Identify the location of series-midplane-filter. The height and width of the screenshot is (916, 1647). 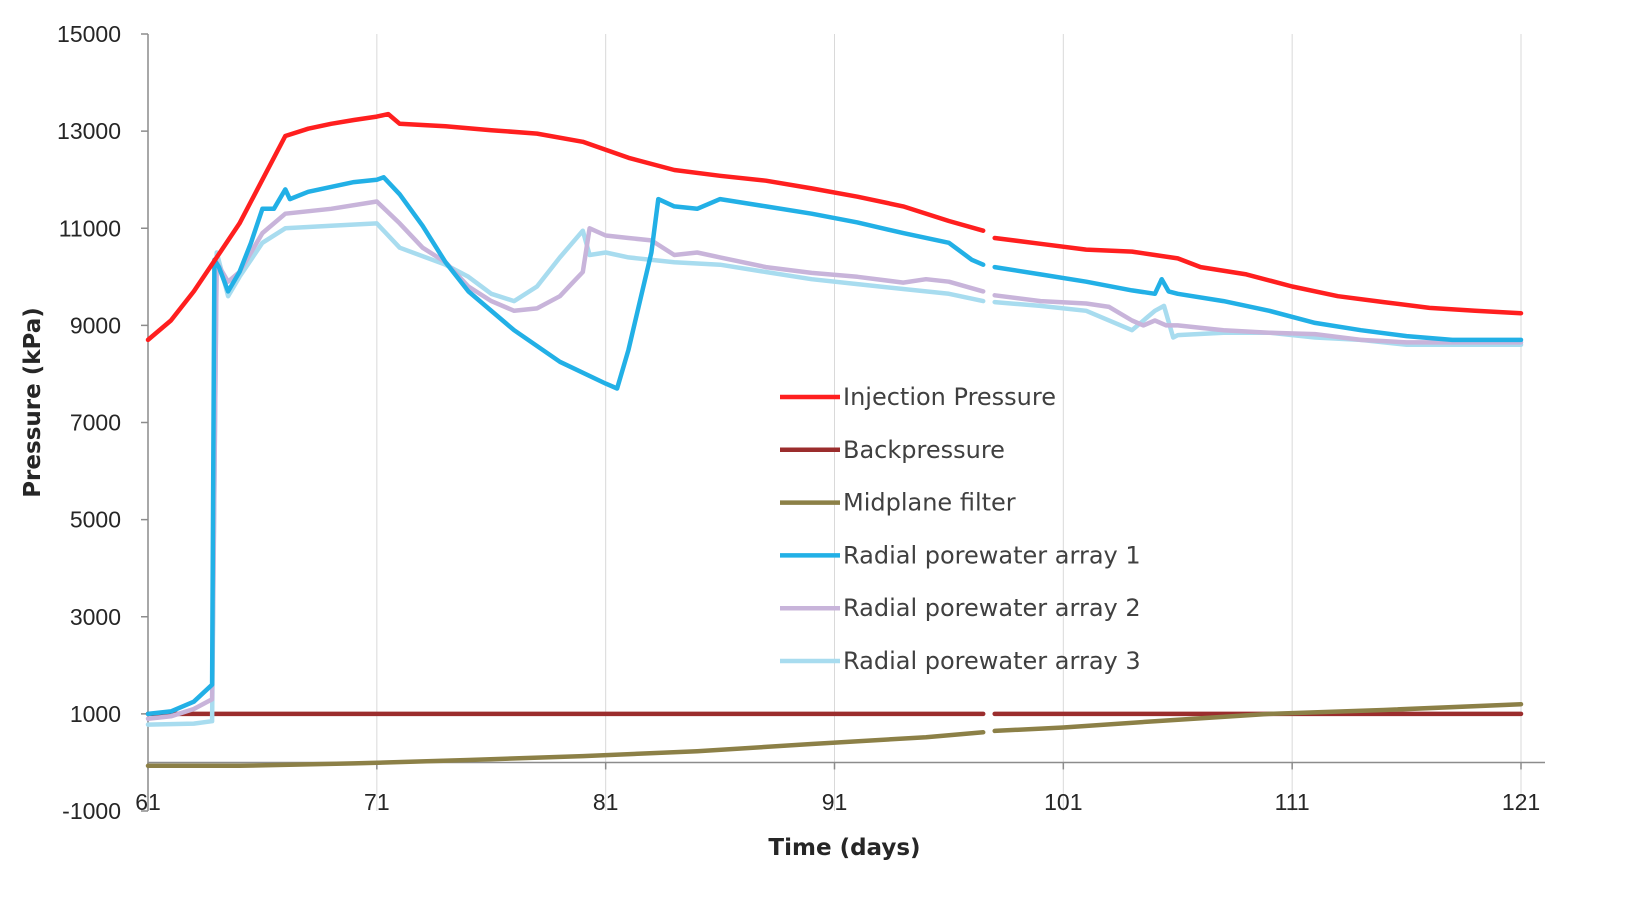
(834, 735).